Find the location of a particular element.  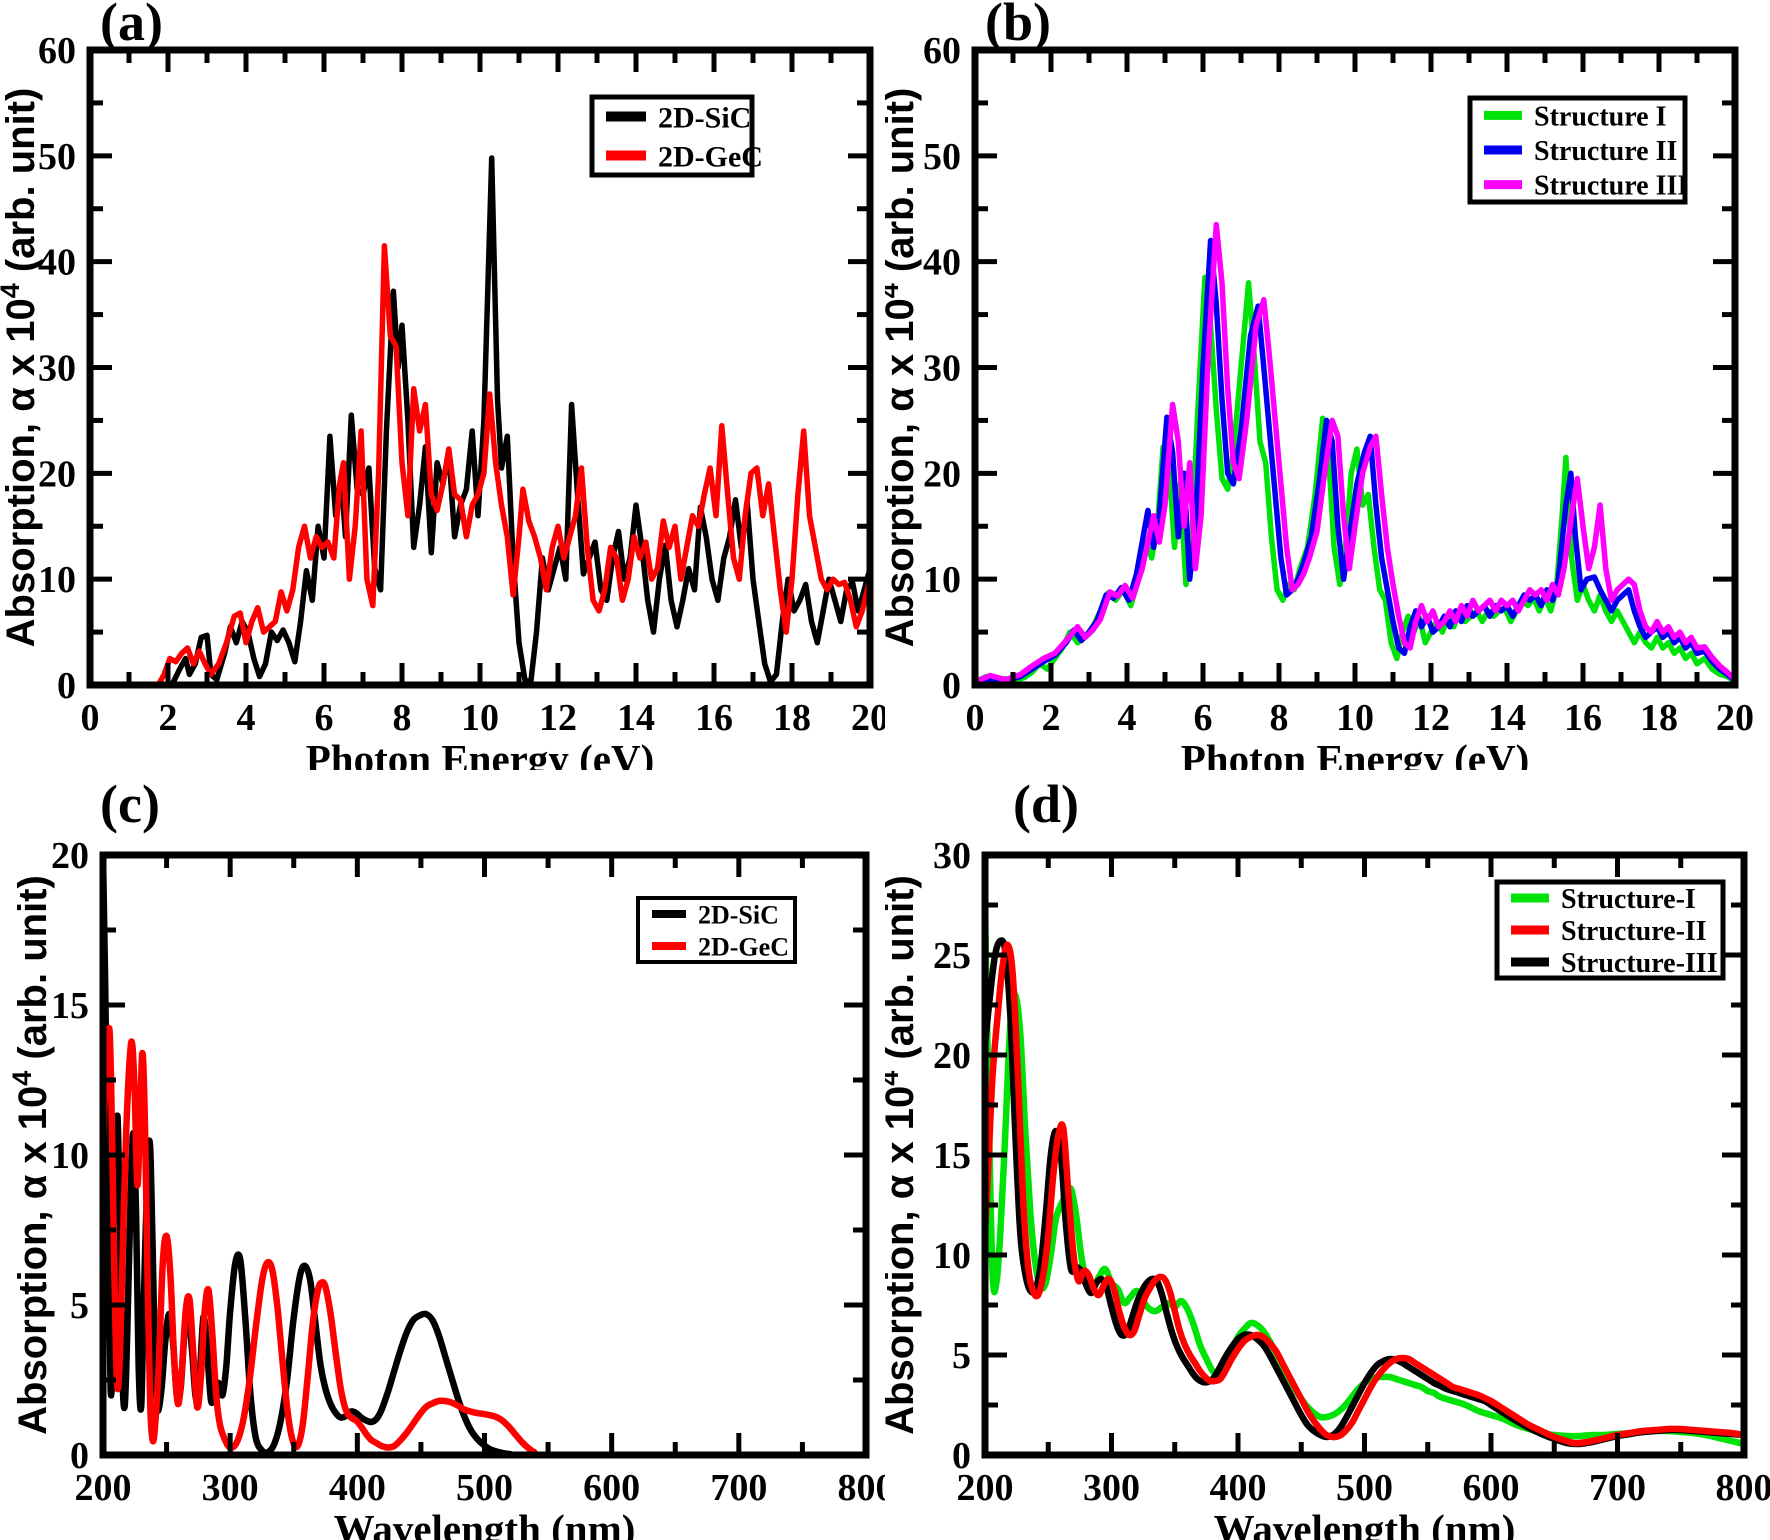

legend-label: Structure III is located at coordinates (1611, 186).